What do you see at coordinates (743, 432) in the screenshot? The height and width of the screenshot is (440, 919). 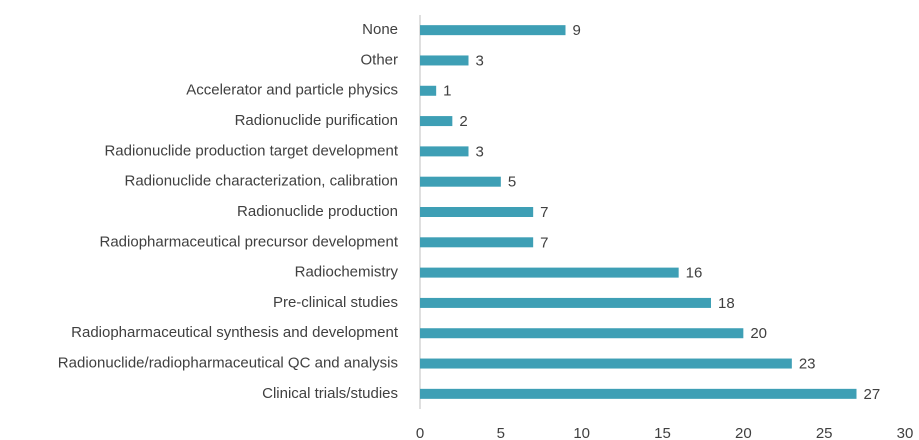 I see `x-tick-label: 20` at bounding box center [743, 432].